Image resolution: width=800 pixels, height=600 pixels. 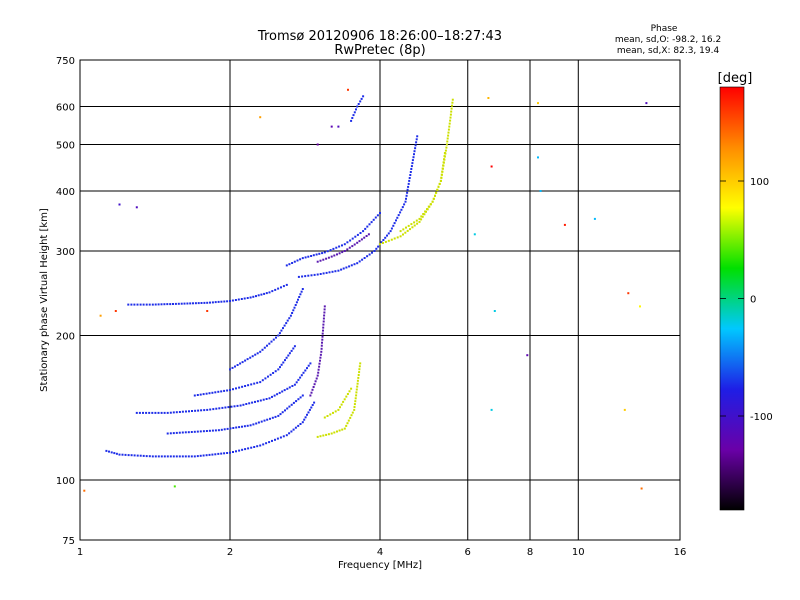 I want to click on chart-subtitle: RwPretec (8p), so click(x=379, y=50).